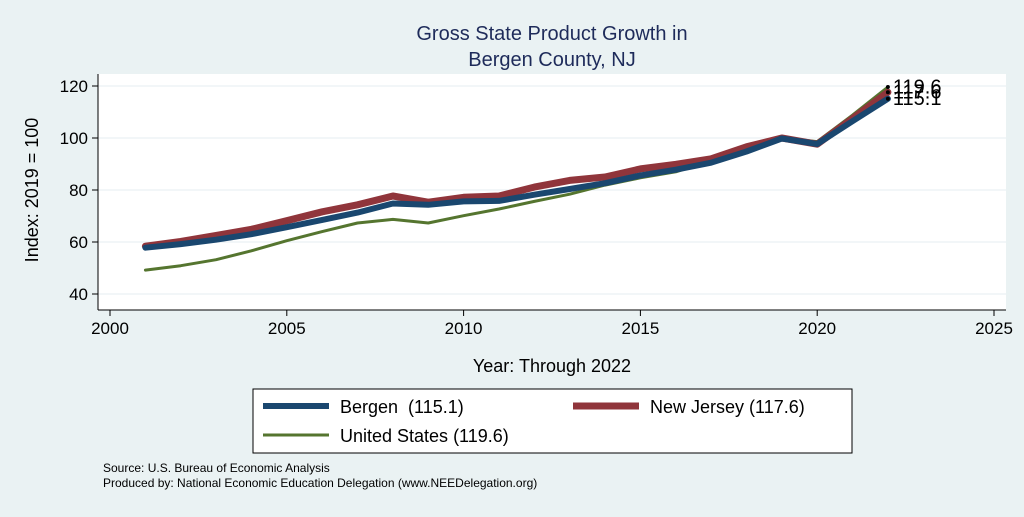 This screenshot has width=1024, height=517. I want to click on y-axis-label: Index: 2019 = 100, so click(32, 190).